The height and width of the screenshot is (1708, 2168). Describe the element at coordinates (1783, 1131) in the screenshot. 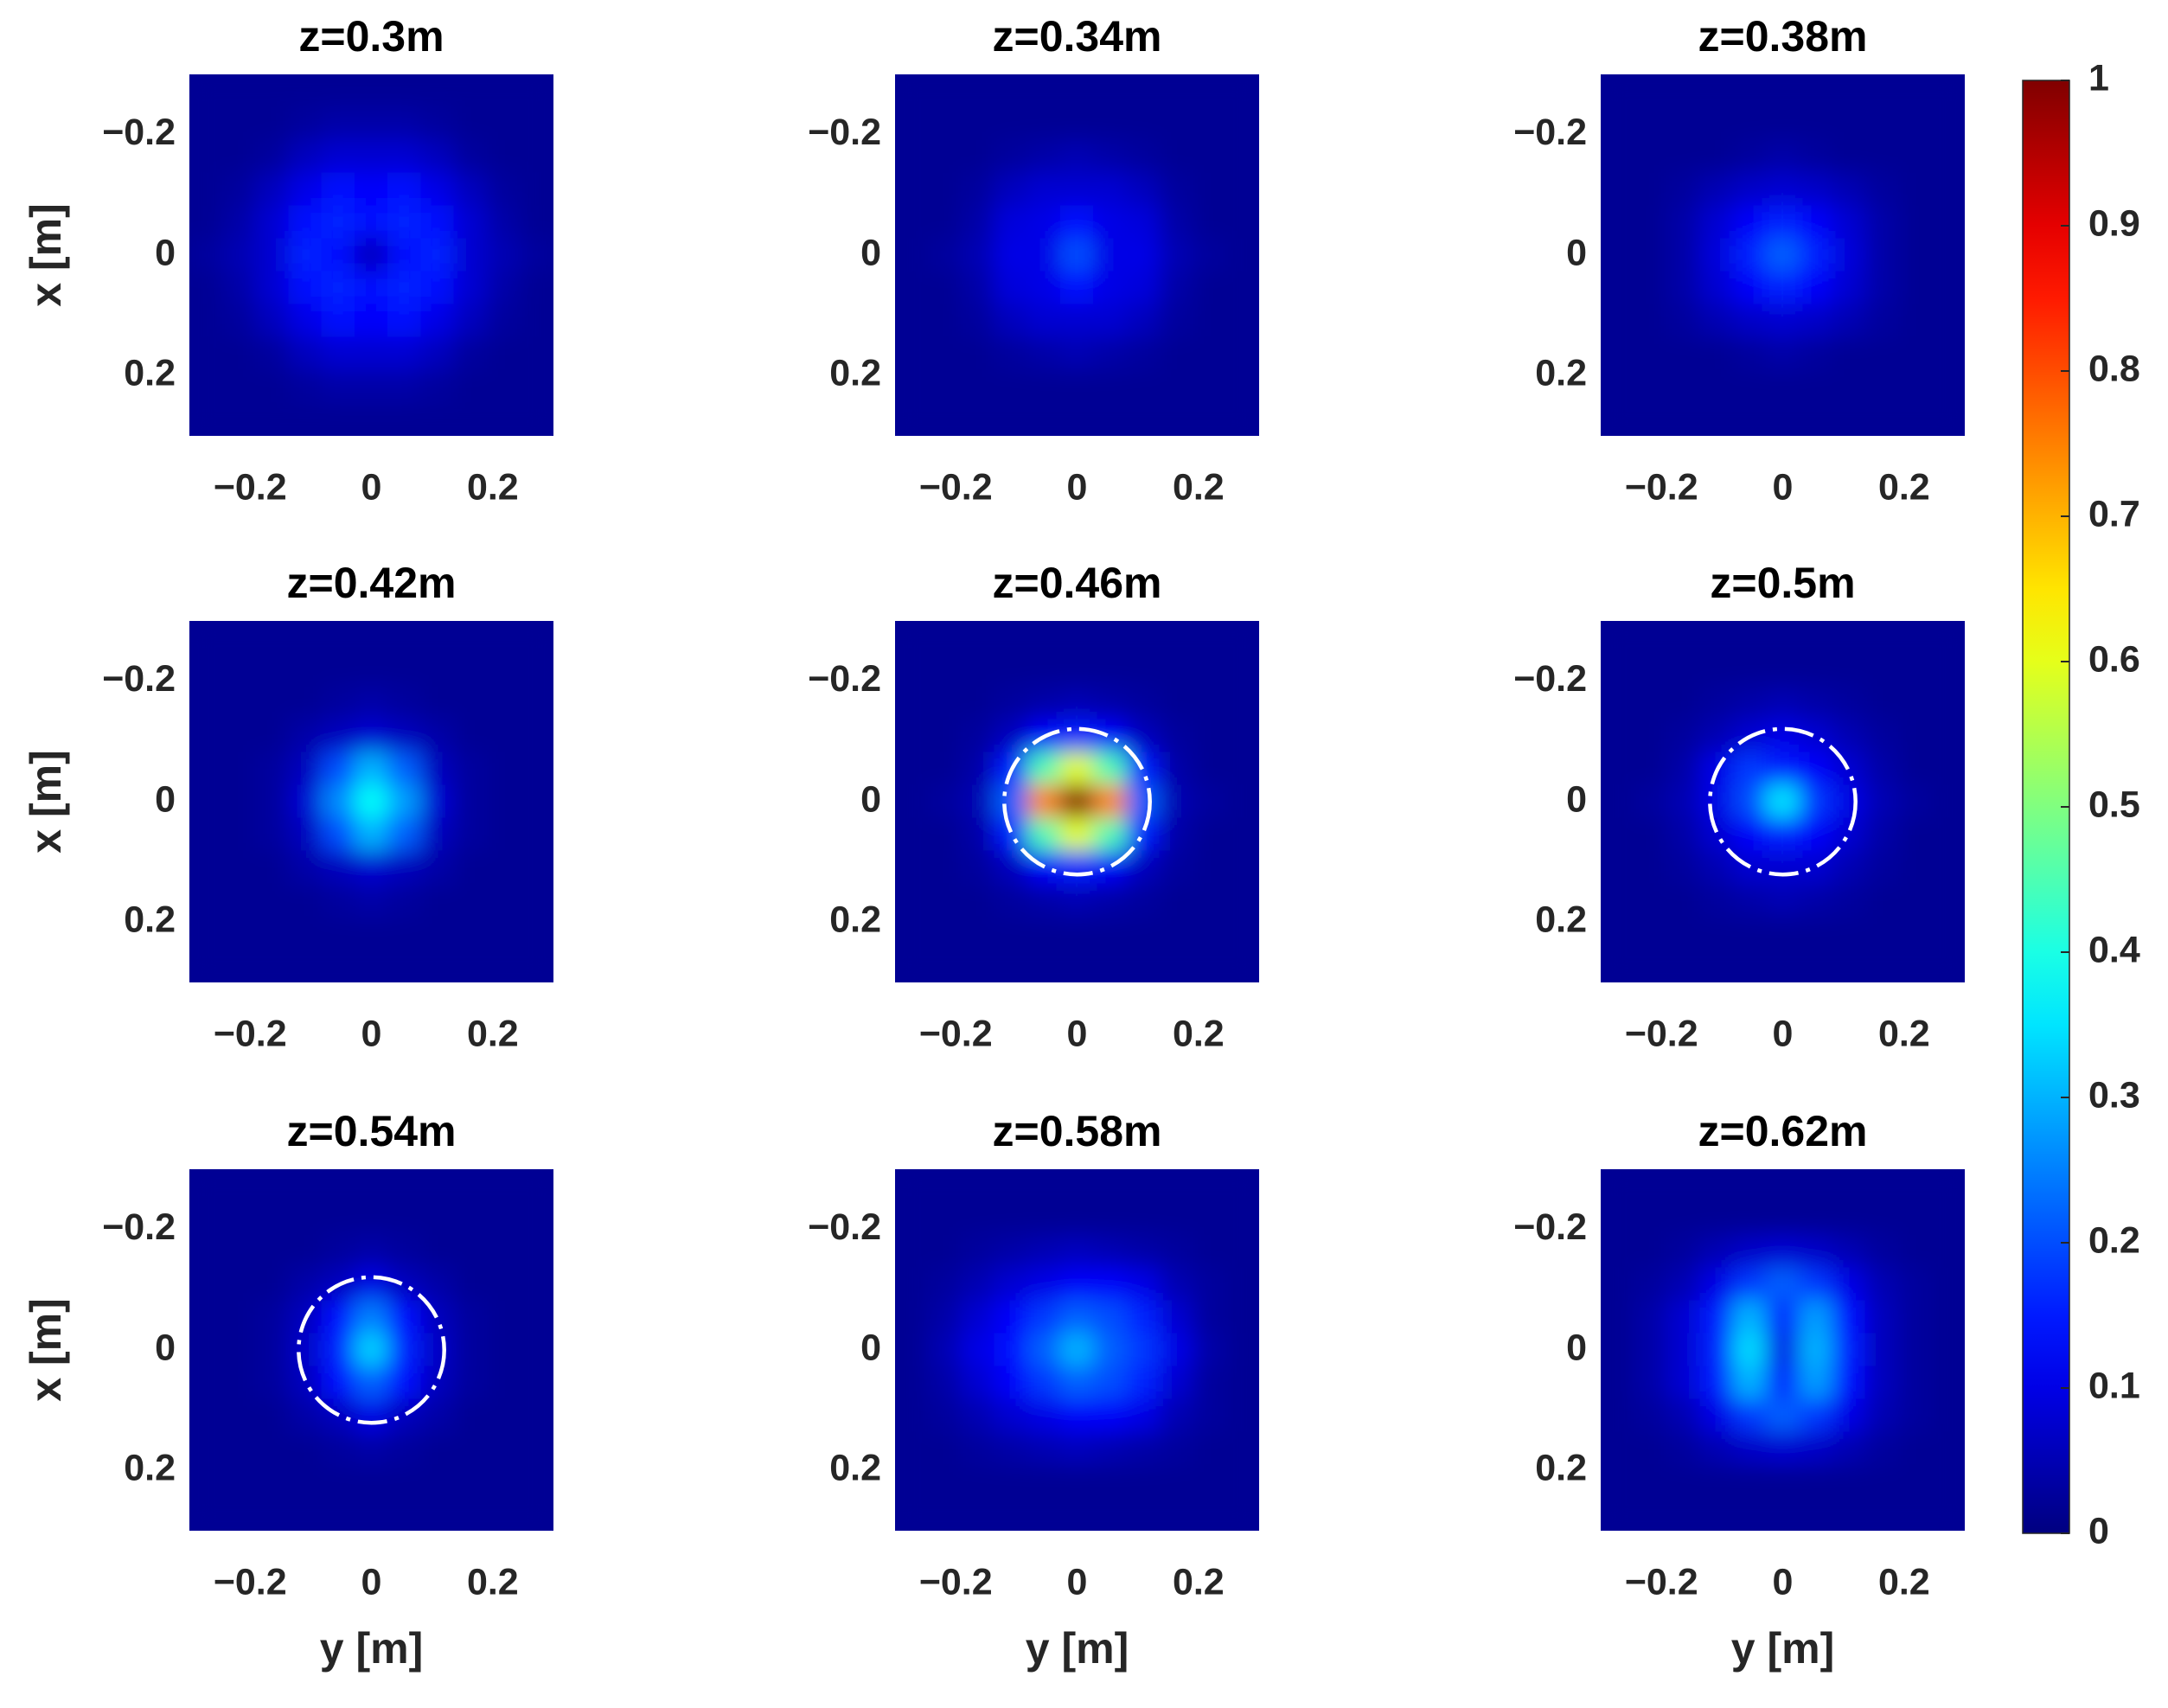

I see `chart-title: z=0.62m` at that location.